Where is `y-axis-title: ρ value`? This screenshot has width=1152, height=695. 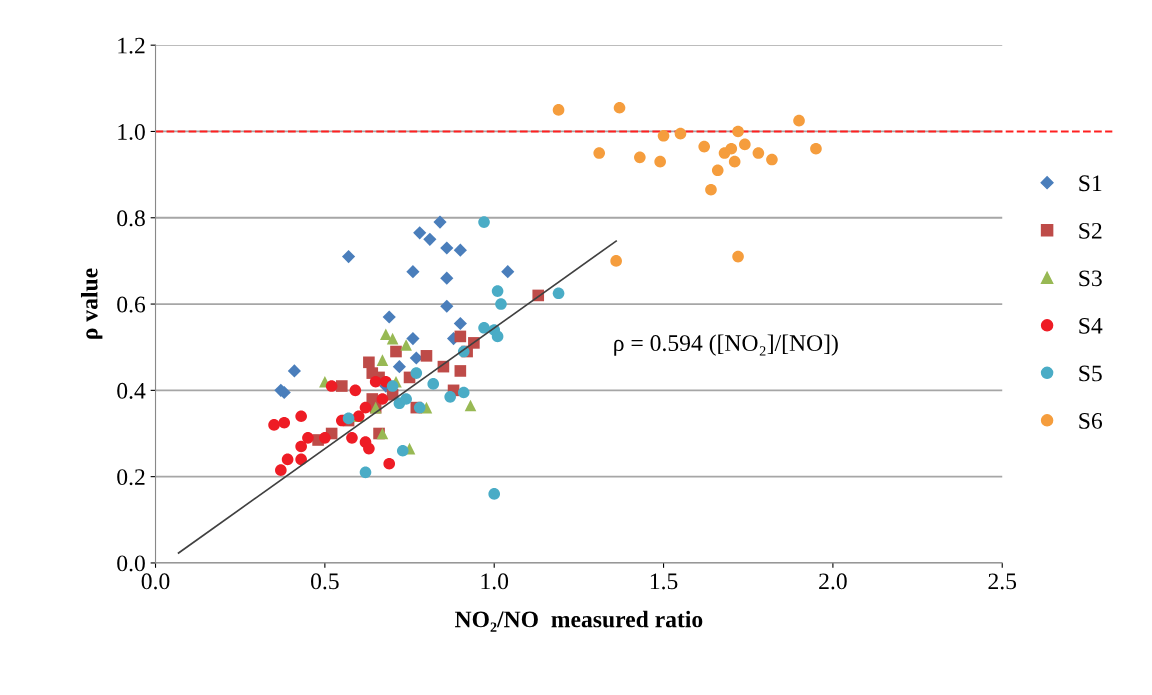
y-axis-title: ρ value is located at coordinates (91, 303).